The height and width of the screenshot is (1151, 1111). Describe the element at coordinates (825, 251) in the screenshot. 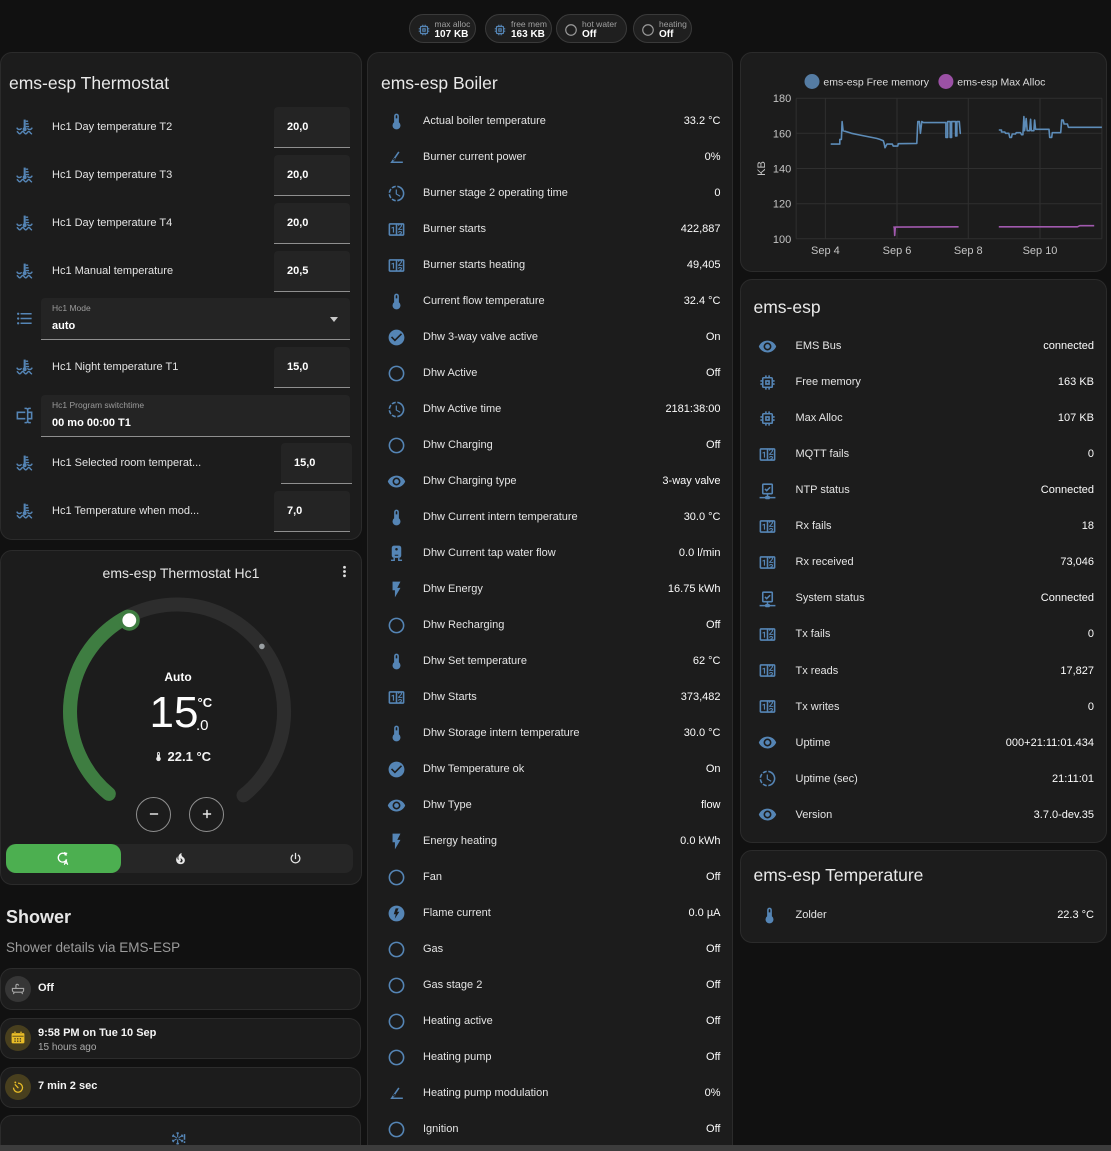

I see `svg-text: Sep 4` at that location.